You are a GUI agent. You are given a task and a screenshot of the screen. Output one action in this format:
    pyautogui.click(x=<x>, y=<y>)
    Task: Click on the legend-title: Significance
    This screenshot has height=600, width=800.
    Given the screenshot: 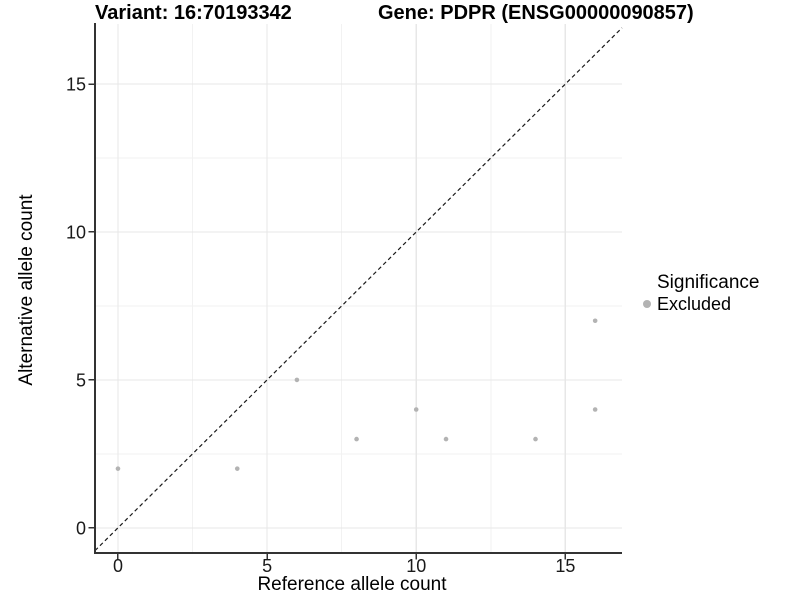 What is the action you would take?
    pyautogui.click(x=708, y=282)
    